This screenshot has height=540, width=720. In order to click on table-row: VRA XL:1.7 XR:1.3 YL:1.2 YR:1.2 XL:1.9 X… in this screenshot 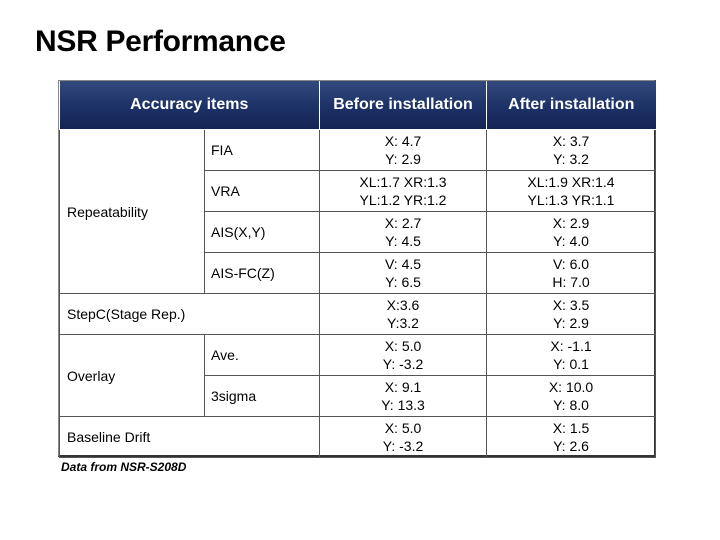, I will do `click(358, 191)`.